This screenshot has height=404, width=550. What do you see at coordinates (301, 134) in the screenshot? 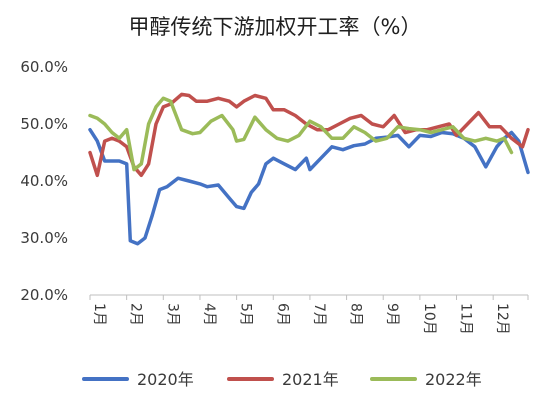
I see `series-line-2022年` at bounding box center [301, 134].